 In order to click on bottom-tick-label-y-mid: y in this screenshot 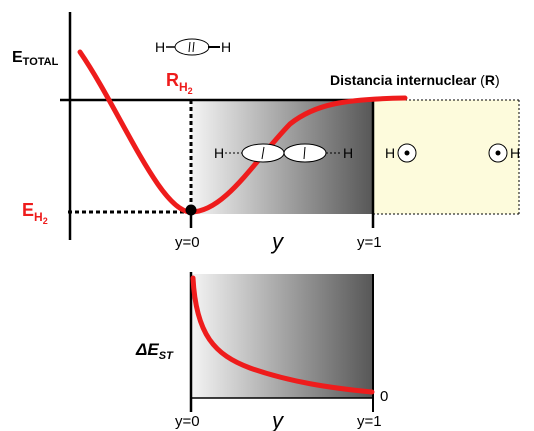, I will do `click(277, 419)`.